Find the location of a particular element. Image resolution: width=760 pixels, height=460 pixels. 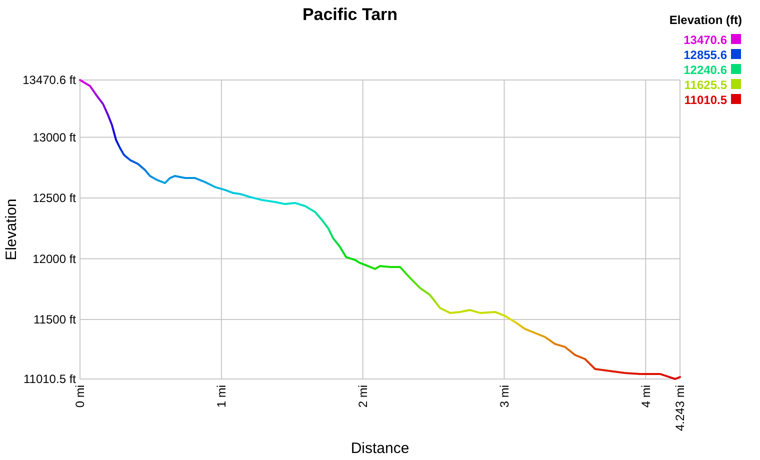

y-tick-label: 11500 ft is located at coordinates (55, 319).